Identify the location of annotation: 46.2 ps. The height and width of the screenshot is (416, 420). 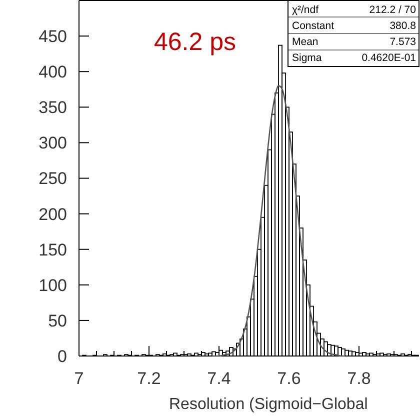
(195, 42).